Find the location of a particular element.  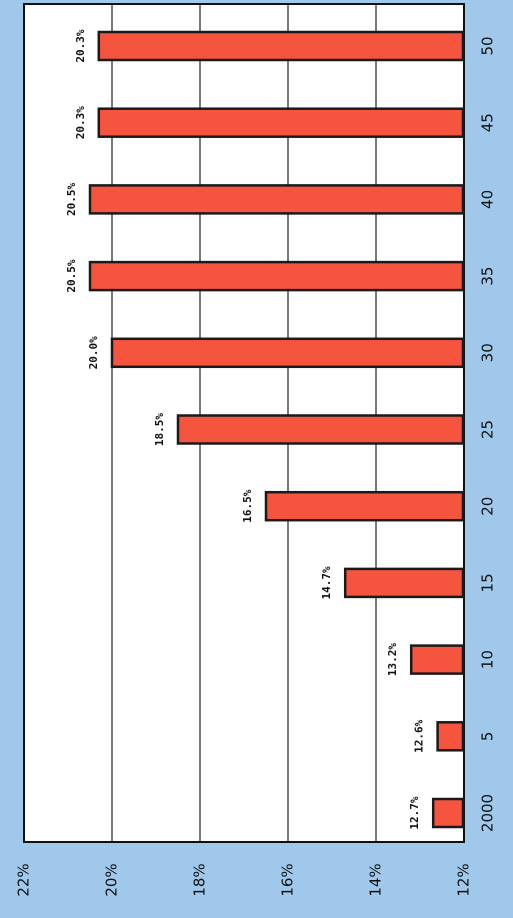

value-tick-20: 20% is located at coordinates (112, 879).